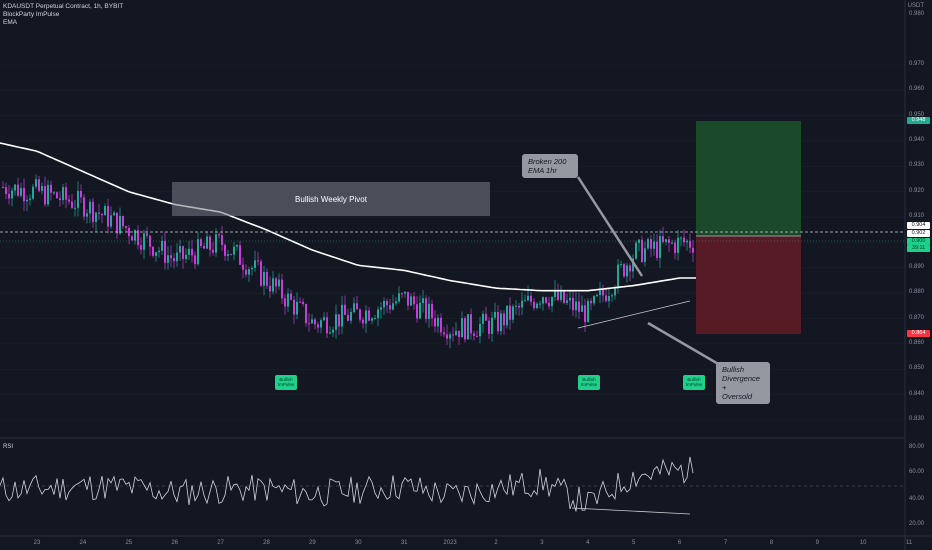 Image resolution: width=932 pixels, height=550 pixels. What do you see at coordinates (916, 419) in the screenshot?
I see `price-tick-label: 0.830` at bounding box center [916, 419].